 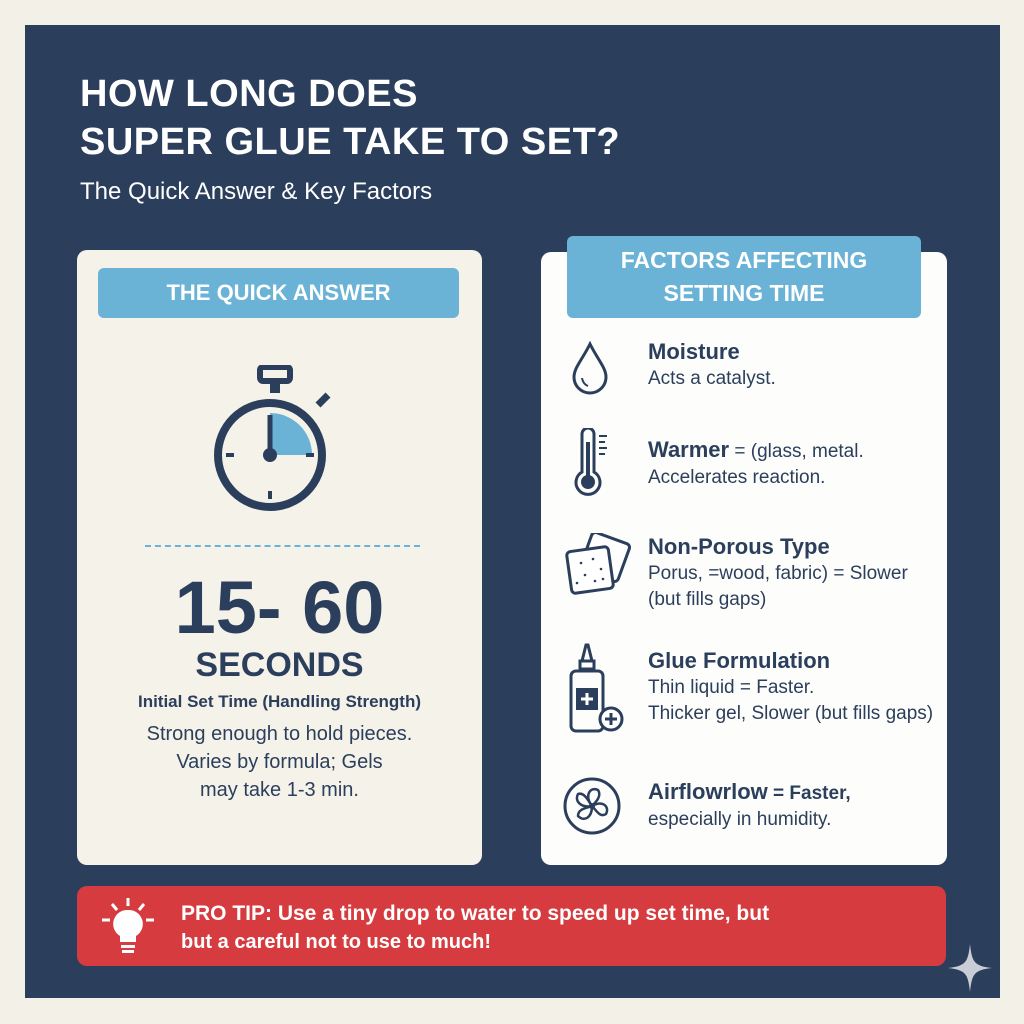 What do you see at coordinates (256, 191) in the screenshot?
I see `page-subtitle: The Quick Answer & Key Factors` at bounding box center [256, 191].